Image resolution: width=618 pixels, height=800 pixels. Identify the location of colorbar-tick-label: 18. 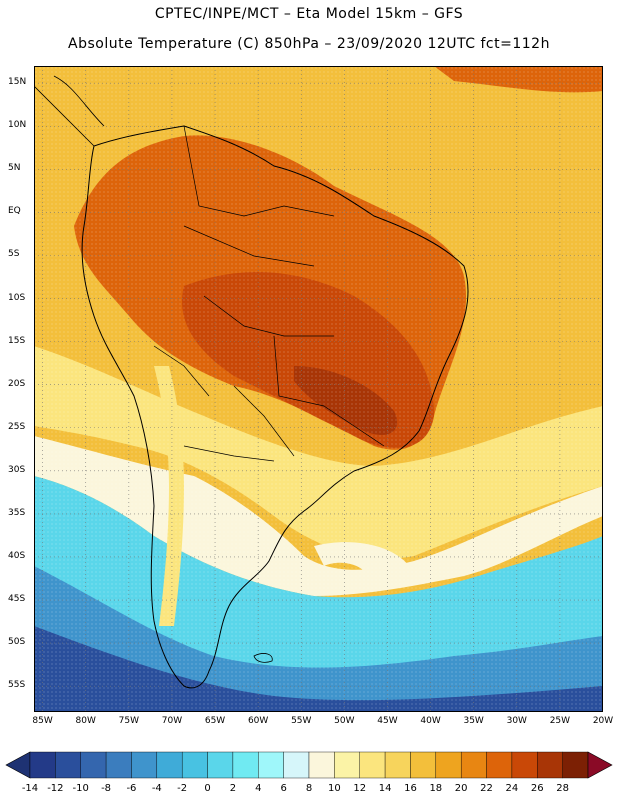
(436, 788).